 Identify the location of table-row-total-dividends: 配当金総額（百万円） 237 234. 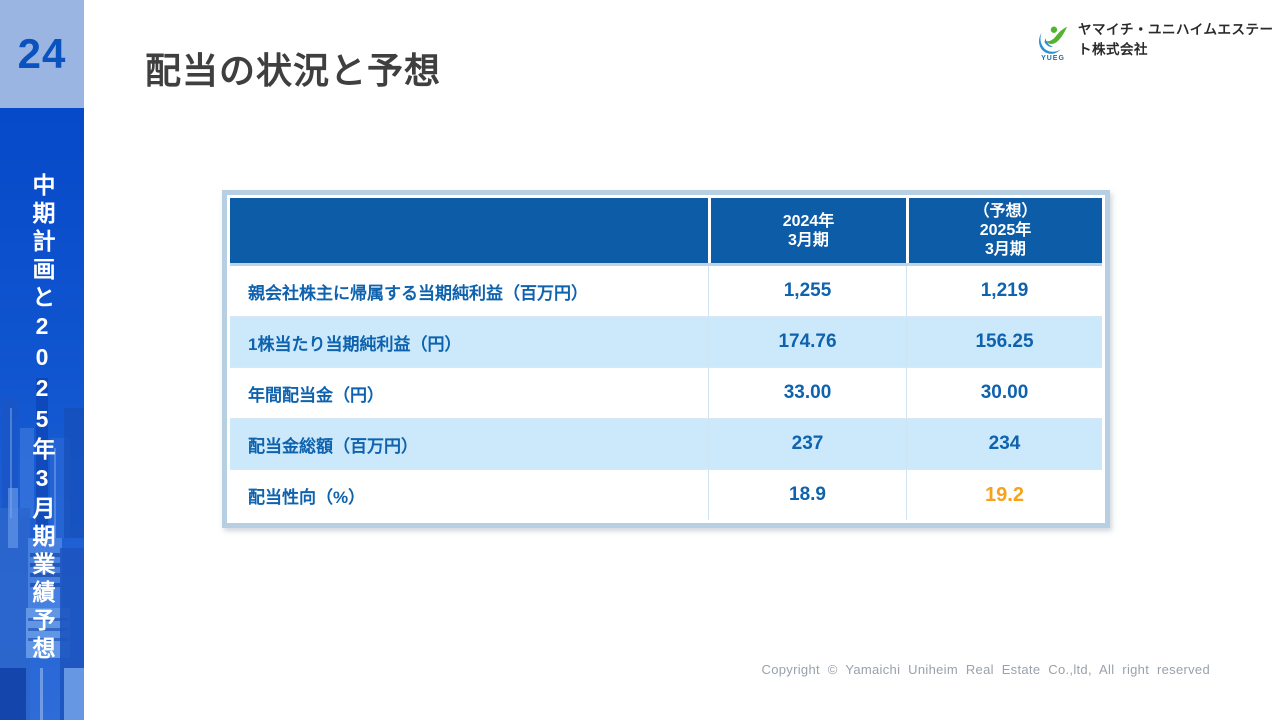
(666, 443).